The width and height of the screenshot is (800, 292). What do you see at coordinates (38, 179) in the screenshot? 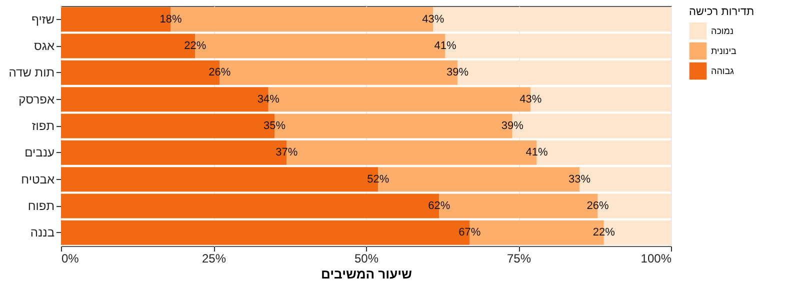
I see `y-tick-label: אבטיח` at bounding box center [38, 179].